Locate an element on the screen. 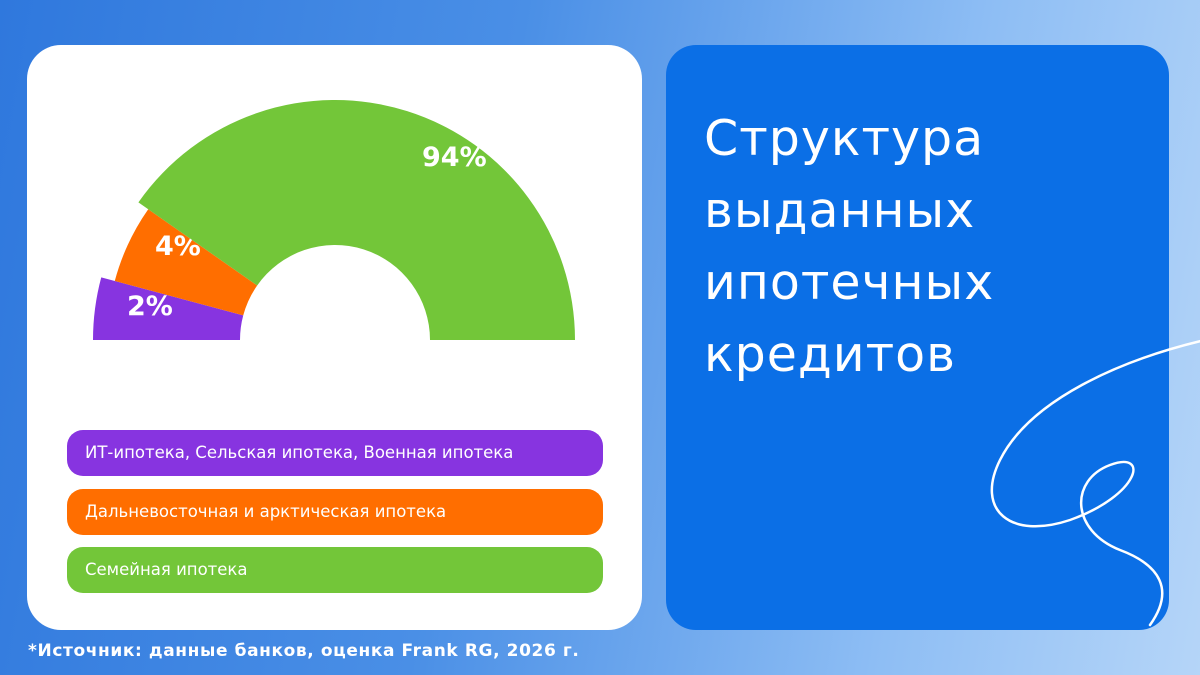  page-title: Структура выданных ипотечных кредитов is located at coordinates (849, 247).